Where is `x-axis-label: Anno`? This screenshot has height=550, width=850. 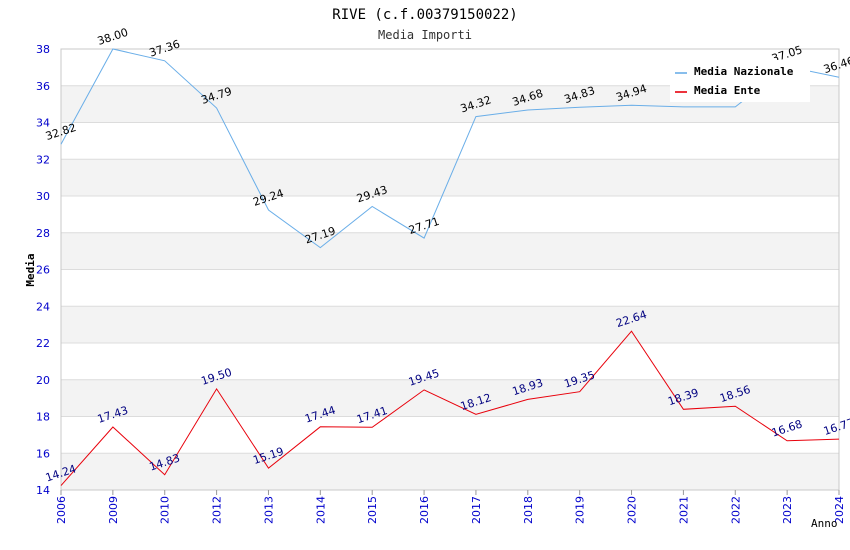
x-axis-label: Anno is located at coordinates (824, 523).